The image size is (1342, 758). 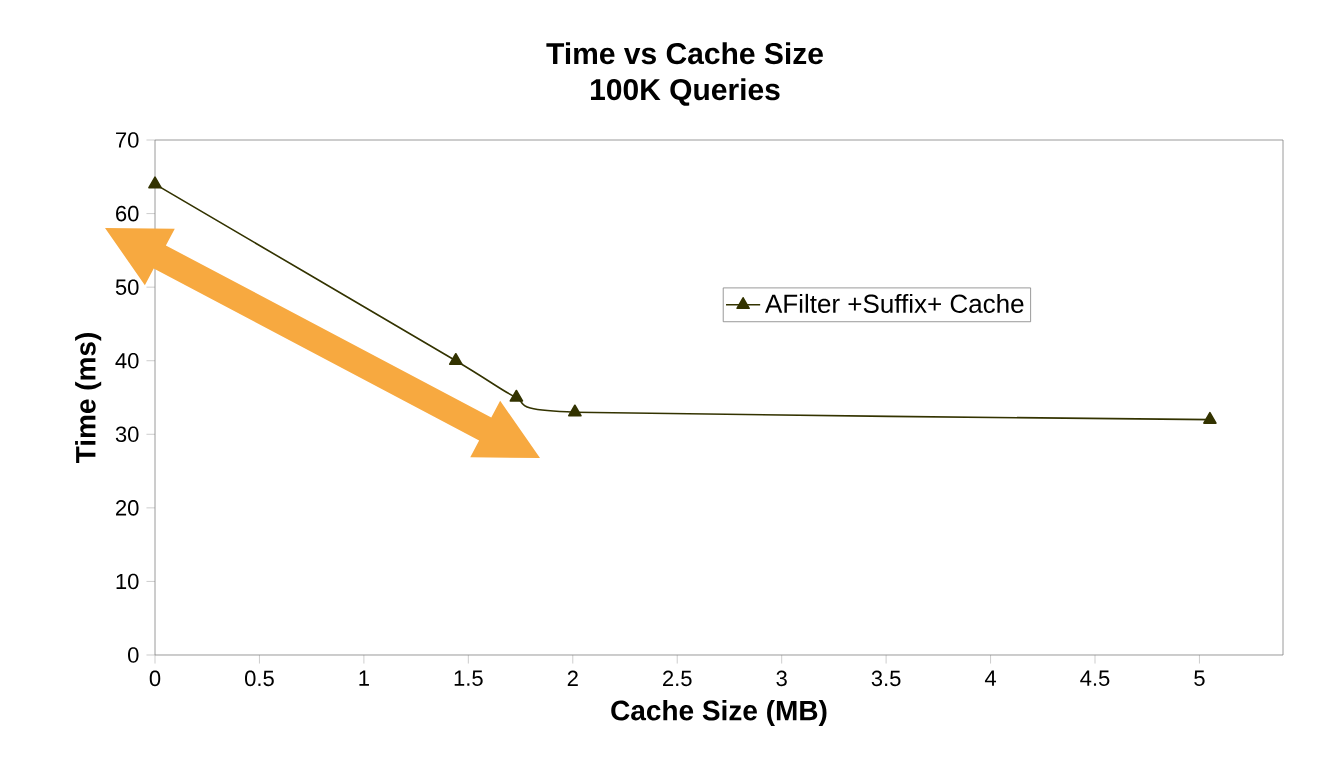 What do you see at coordinates (127, 581) in the screenshot?
I see `y-tick-label: 10` at bounding box center [127, 581].